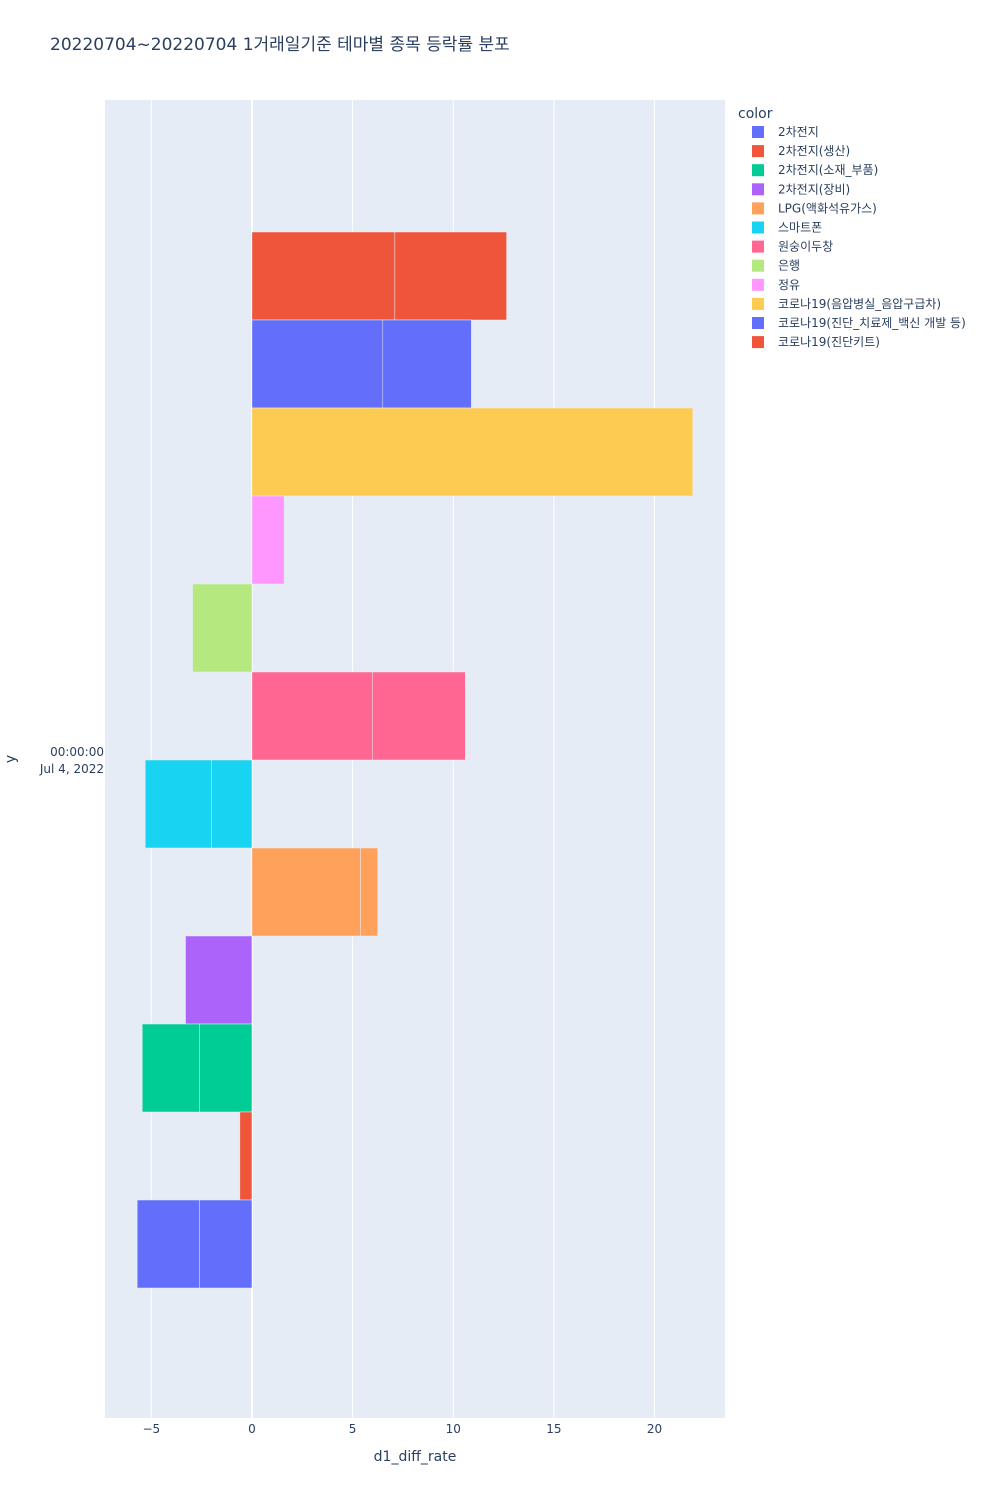  What do you see at coordinates (776, 265) in the screenshot?
I see `legend-item: 은행` at bounding box center [776, 265].